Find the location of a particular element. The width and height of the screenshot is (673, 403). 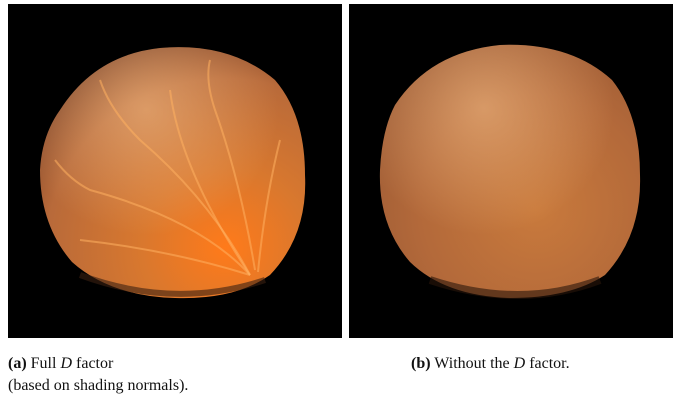

caption-text: Full is located at coordinates (43, 363).